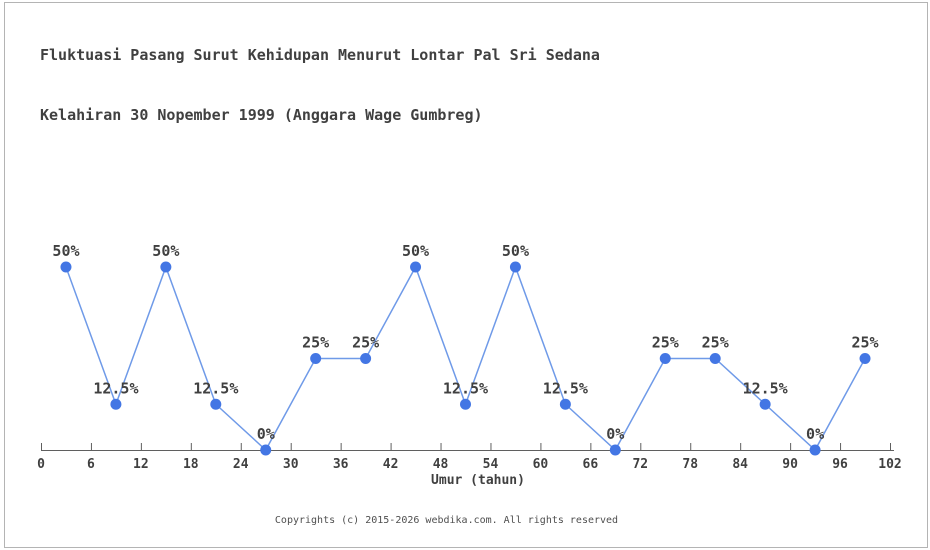 The width and height of the screenshot is (930, 550). Describe the element at coordinates (541, 464) in the screenshot. I see `x-tick-label: 60` at that location.